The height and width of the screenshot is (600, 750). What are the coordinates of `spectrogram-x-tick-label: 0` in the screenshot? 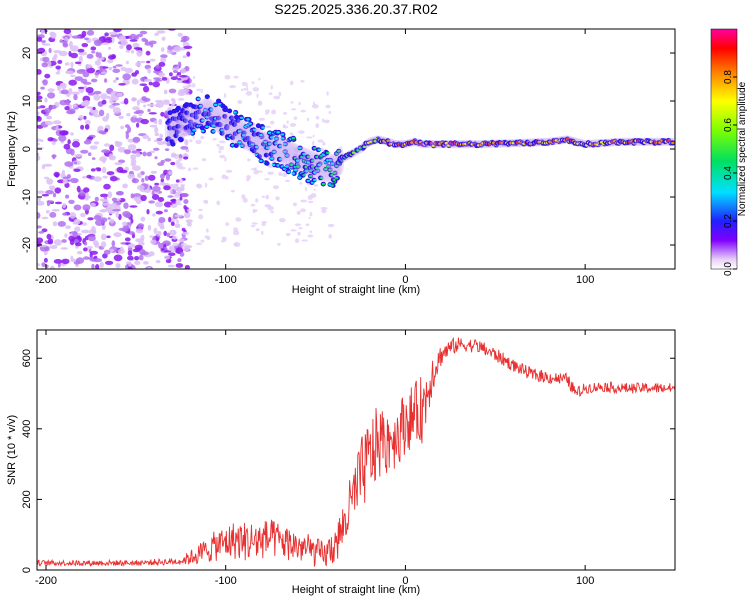 It's located at (405, 280).